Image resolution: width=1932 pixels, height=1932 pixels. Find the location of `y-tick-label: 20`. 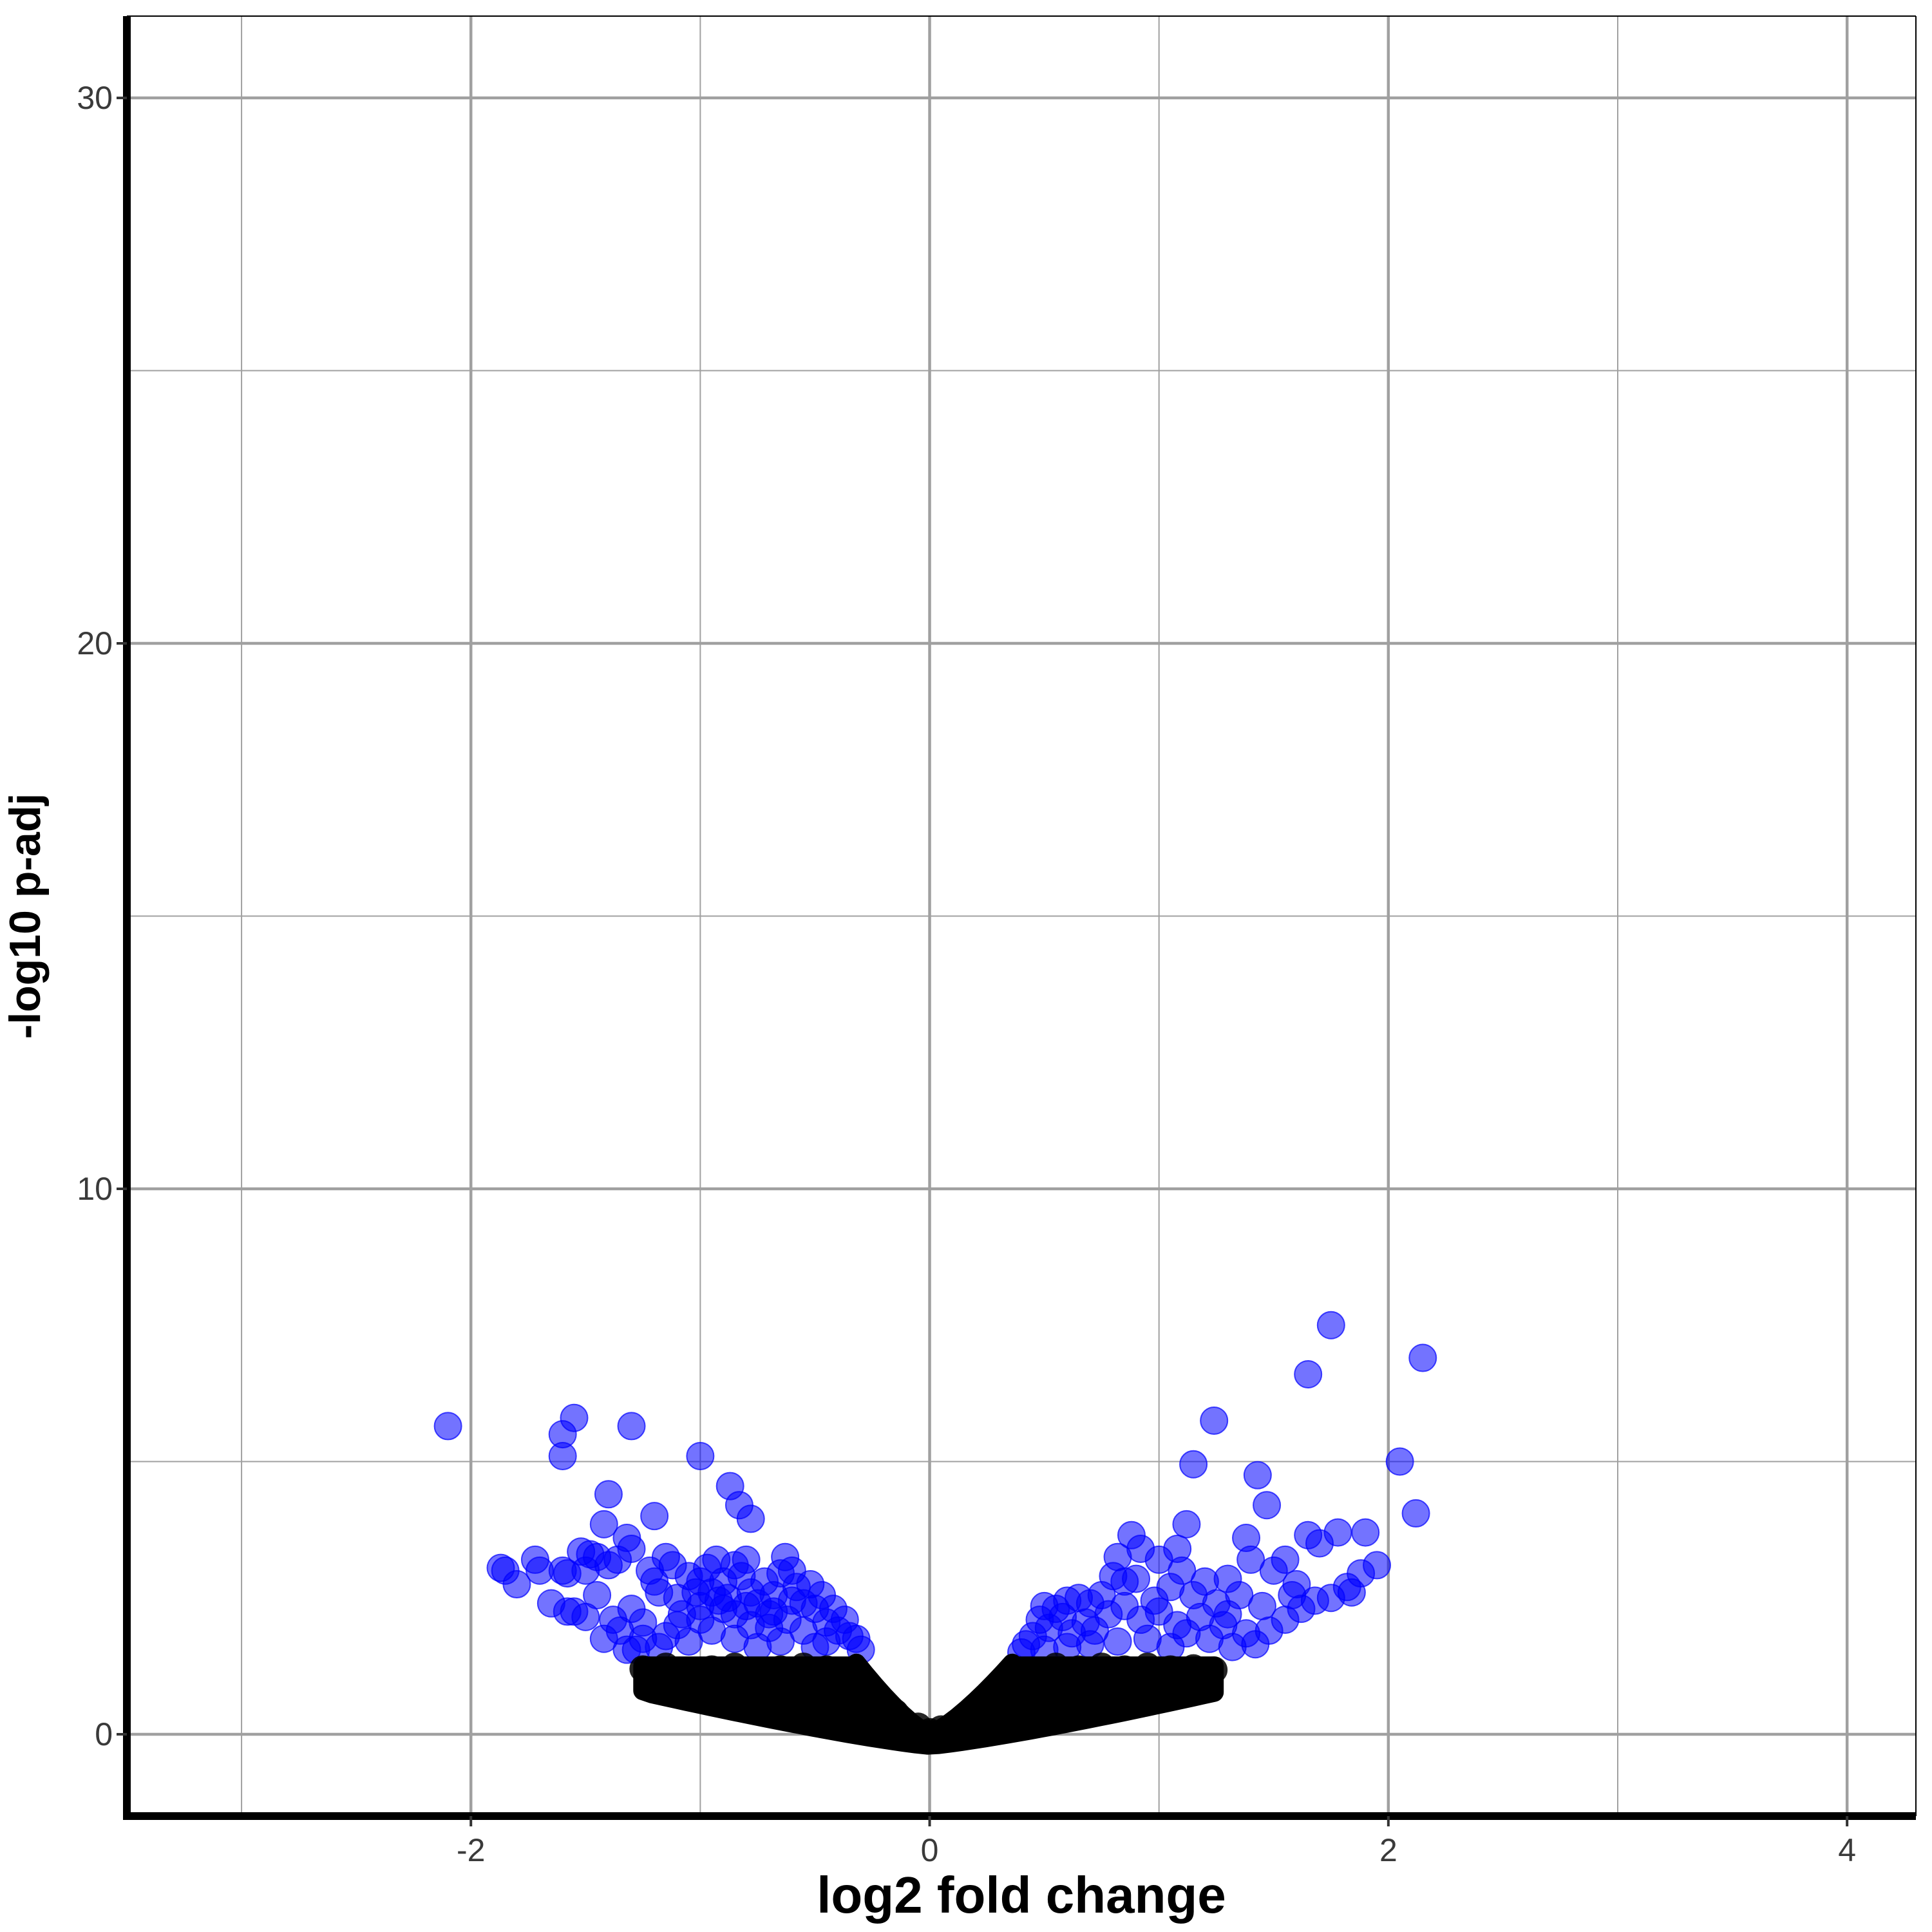

y-tick-label: 20 is located at coordinates (95, 643).